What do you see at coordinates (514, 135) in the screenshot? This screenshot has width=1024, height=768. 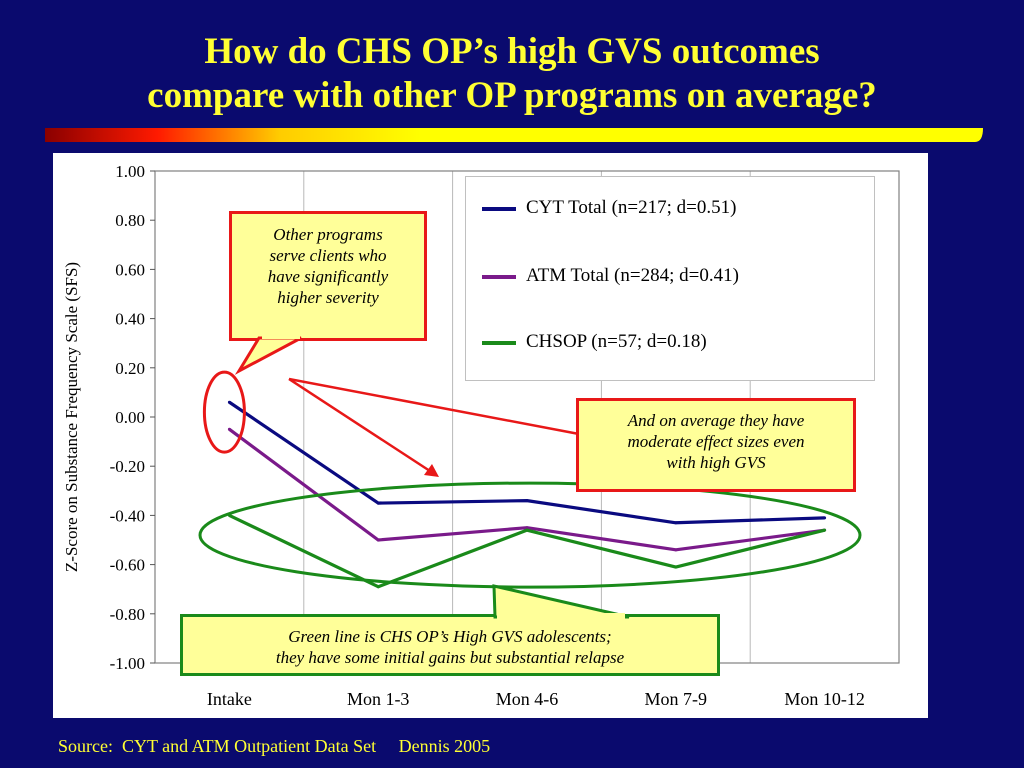 I see `title-underline-bar` at bounding box center [514, 135].